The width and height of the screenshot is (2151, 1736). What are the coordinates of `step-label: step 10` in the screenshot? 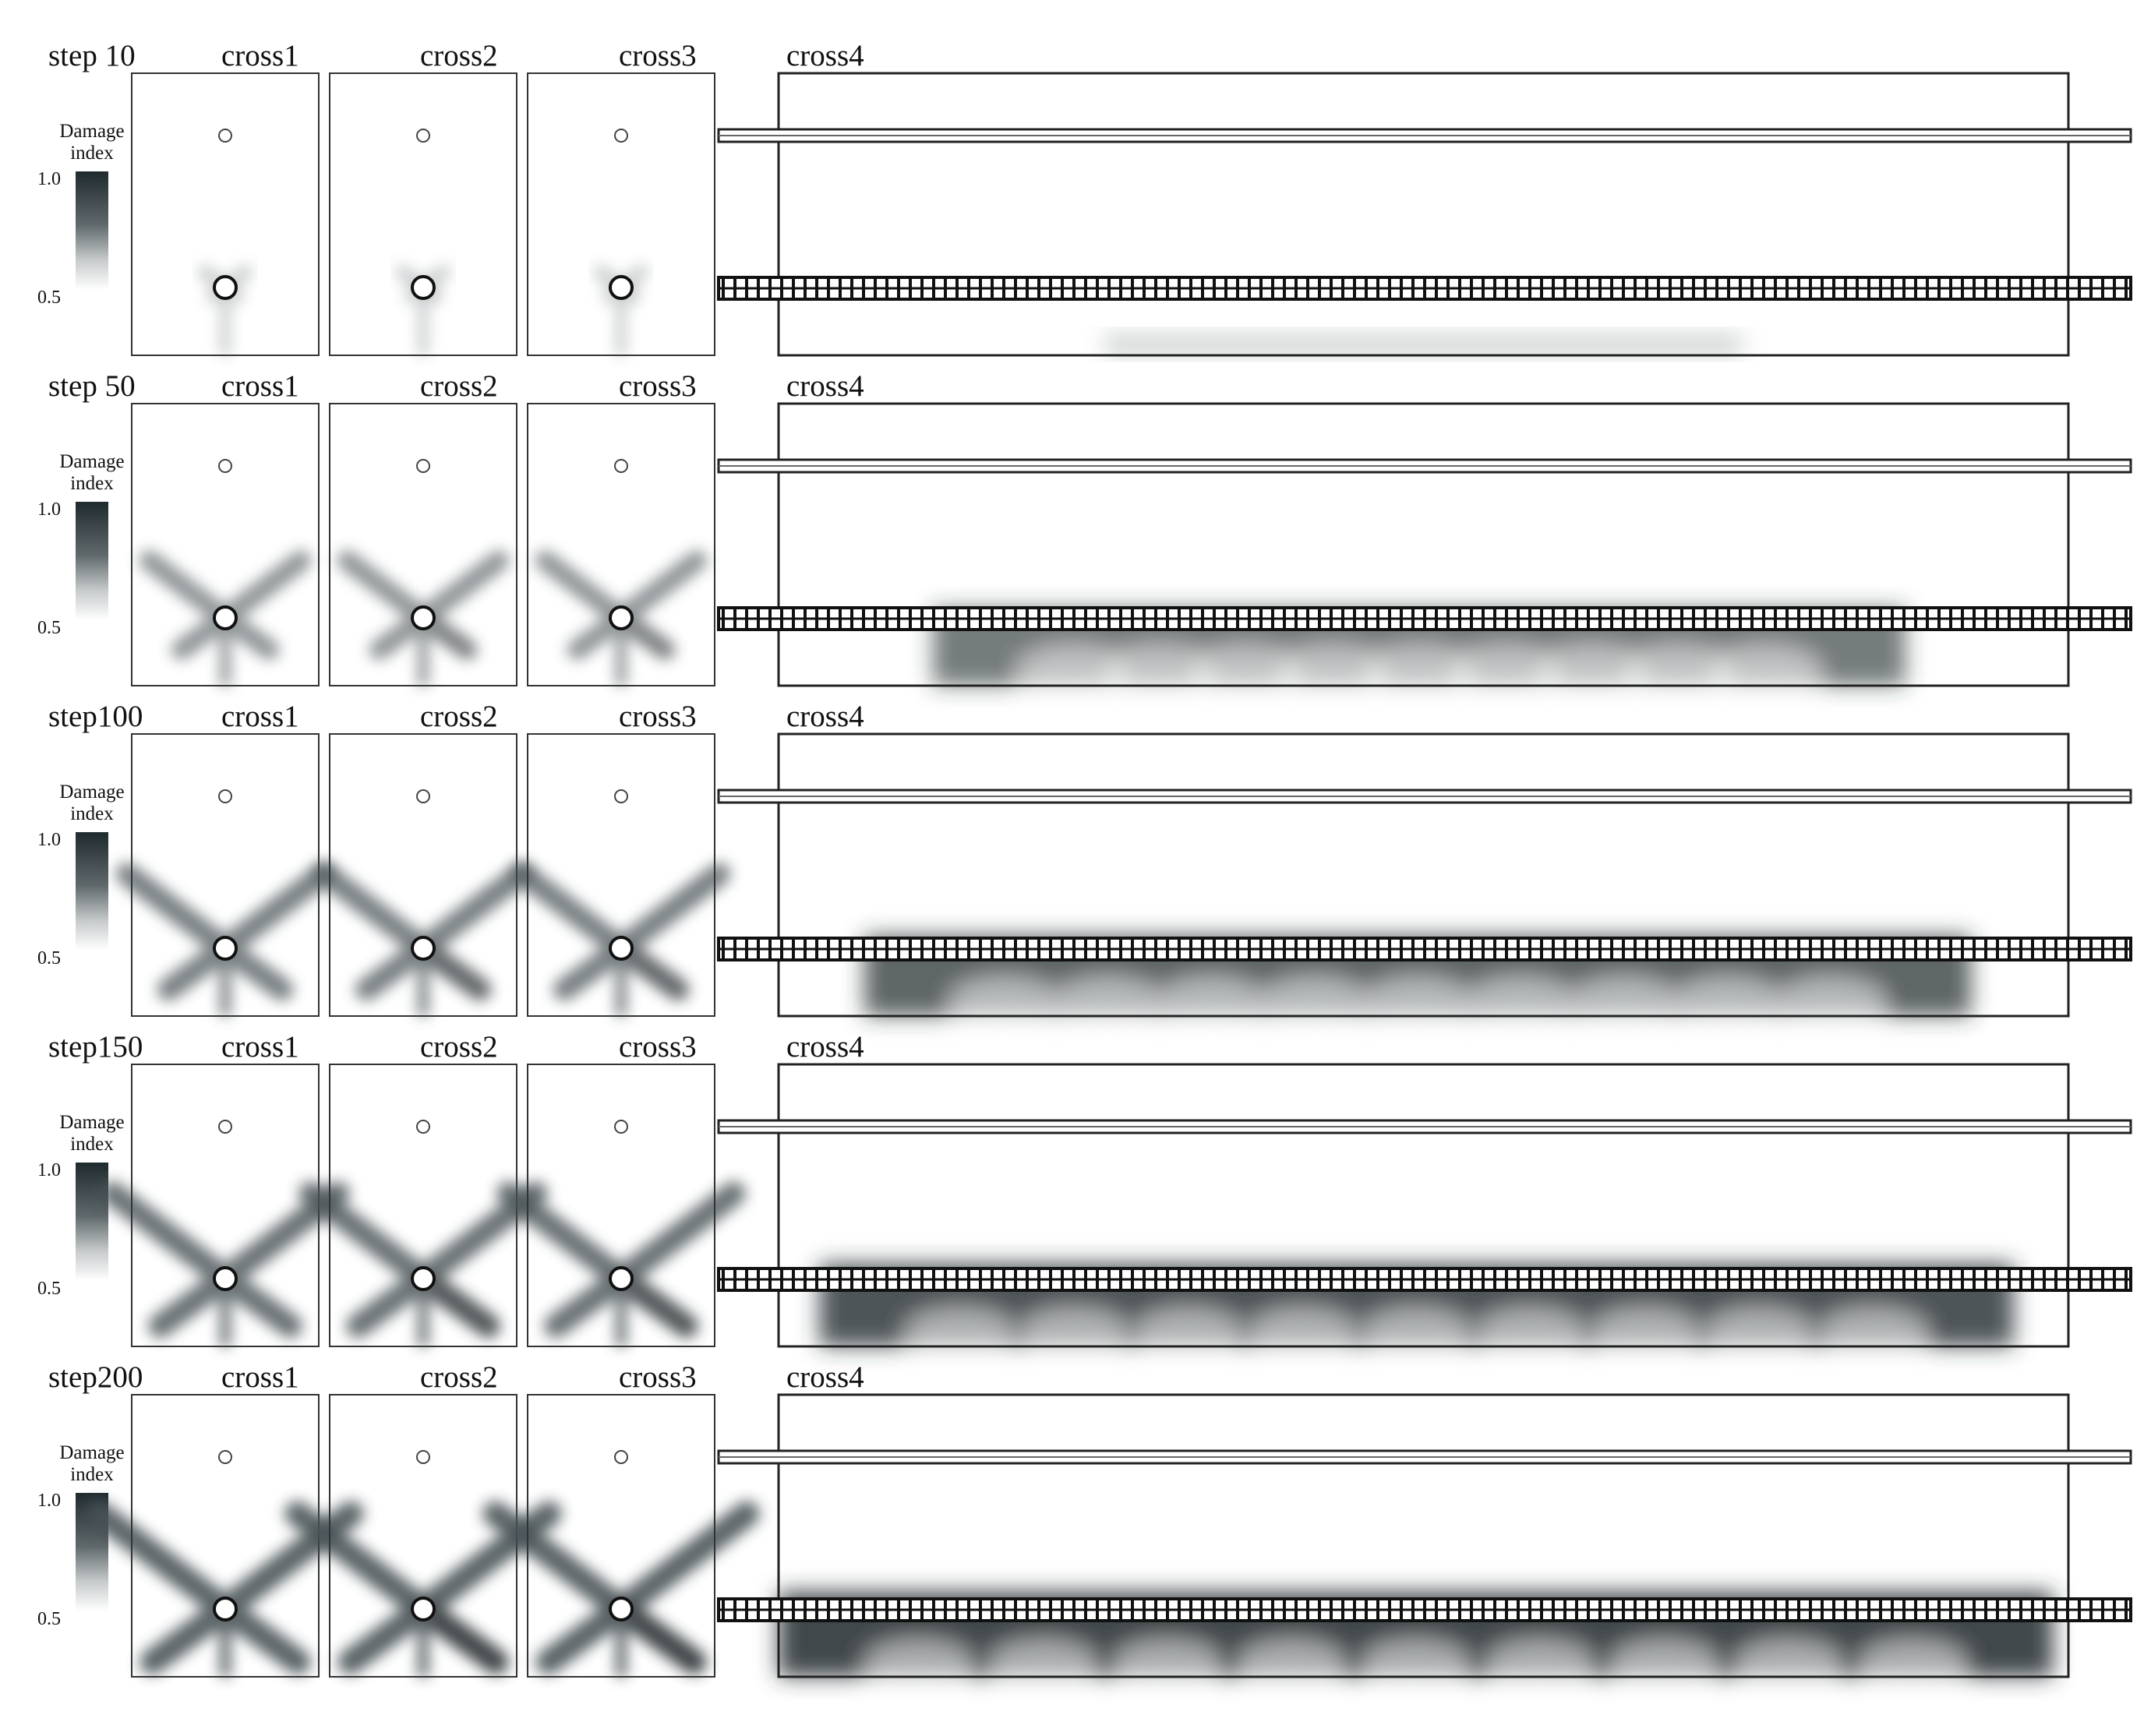 It's located at (92, 55).